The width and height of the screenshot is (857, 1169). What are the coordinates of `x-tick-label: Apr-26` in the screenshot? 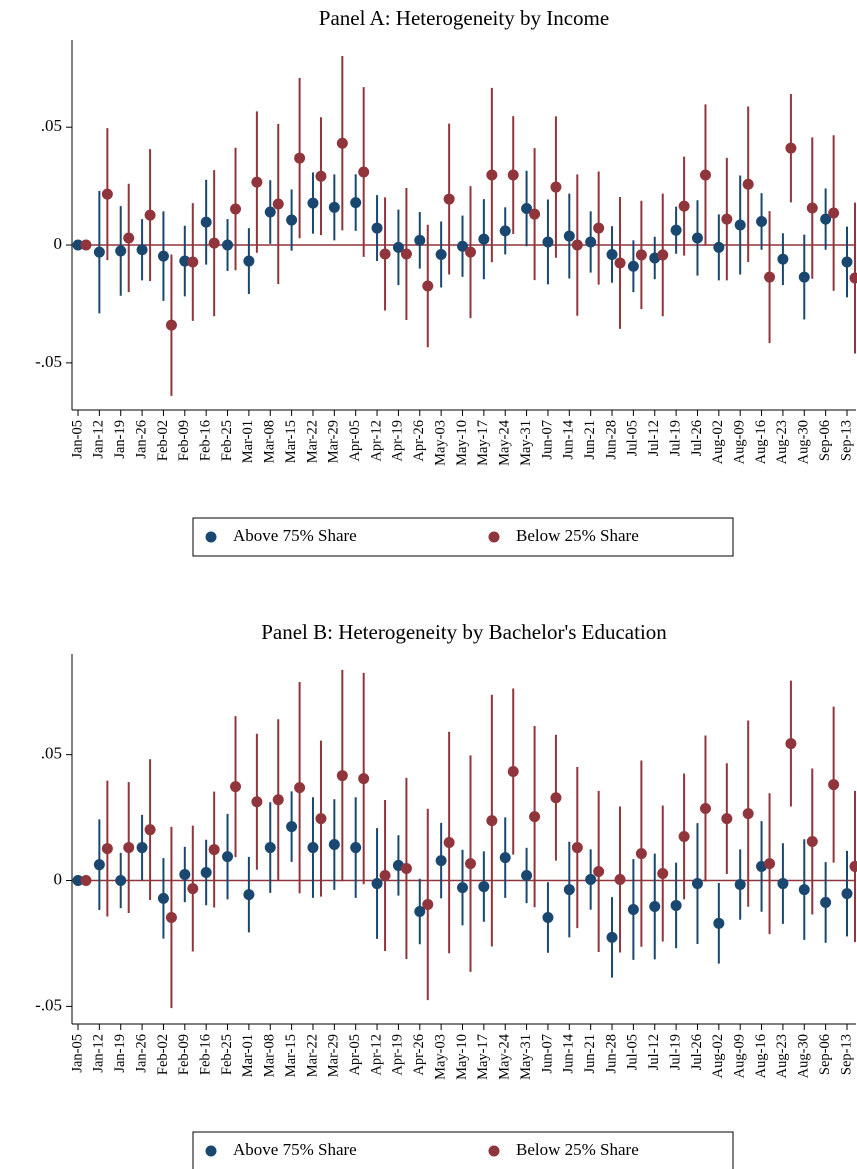 It's located at (419, 441).